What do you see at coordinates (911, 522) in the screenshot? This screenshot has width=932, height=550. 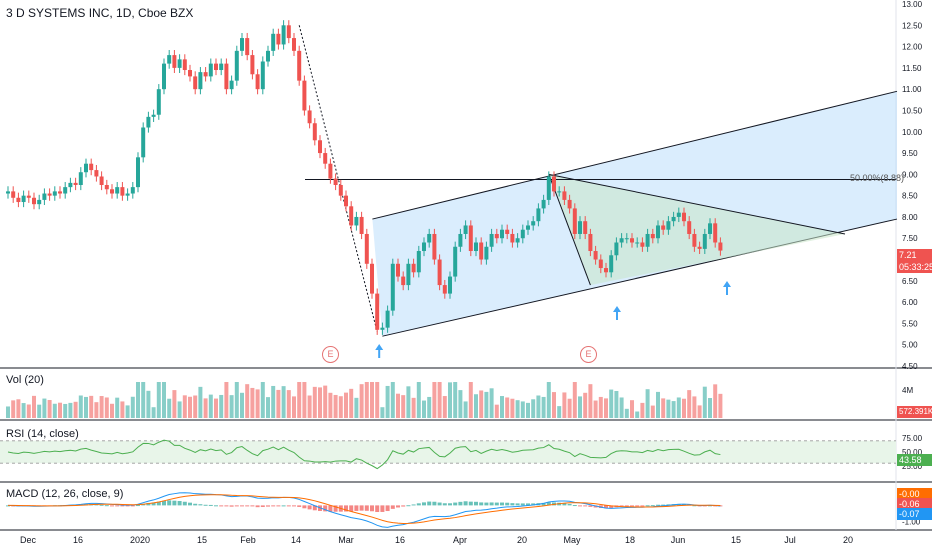 I see `macd-tick-label: -1.00` at bounding box center [911, 522].